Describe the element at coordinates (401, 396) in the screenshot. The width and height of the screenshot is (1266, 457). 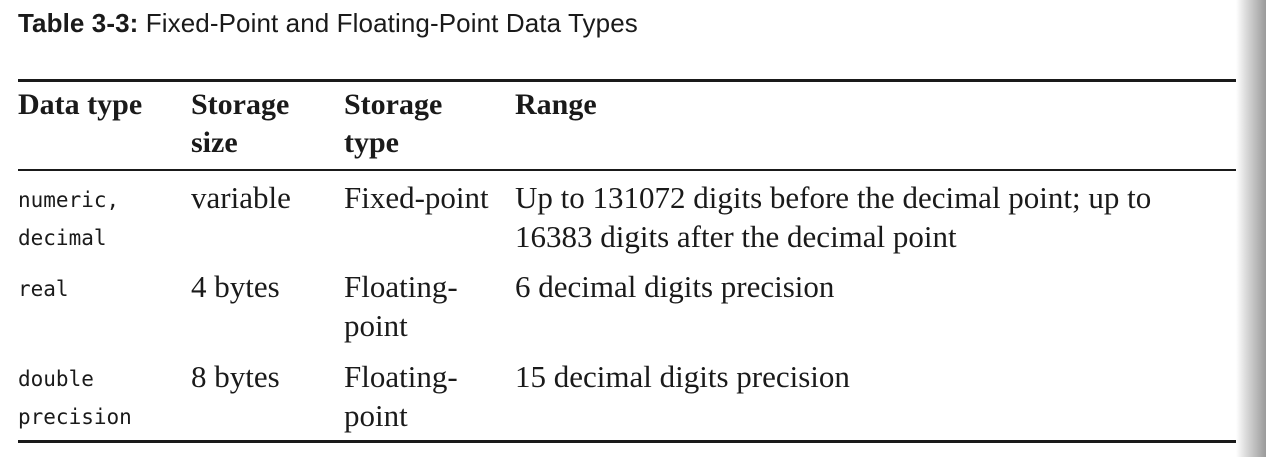
I see `row-3-storage-type: Floating- point` at that location.